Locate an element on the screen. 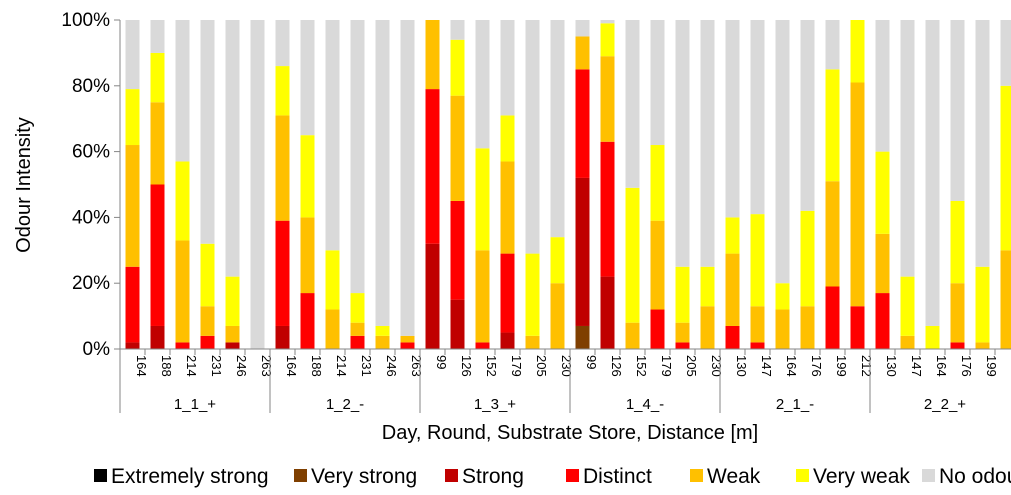 The width and height of the screenshot is (1011, 495). y-tick-label: 60% is located at coordinates (91, 152).